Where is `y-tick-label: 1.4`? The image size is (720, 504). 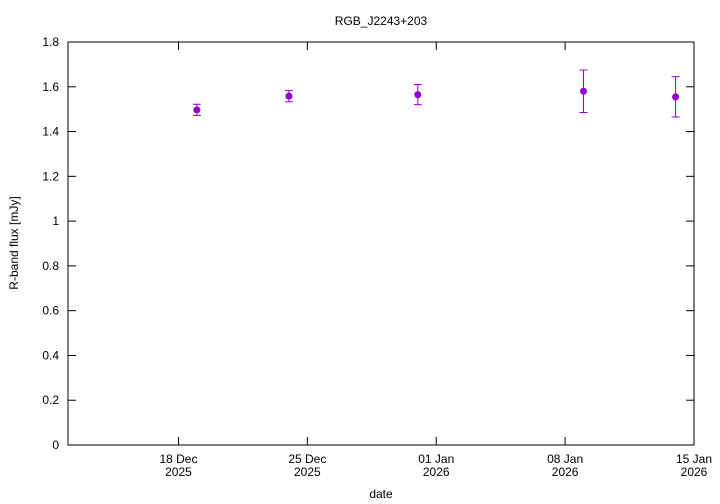 y-tick-label: 1.4 is located at coordinates (50, 132).